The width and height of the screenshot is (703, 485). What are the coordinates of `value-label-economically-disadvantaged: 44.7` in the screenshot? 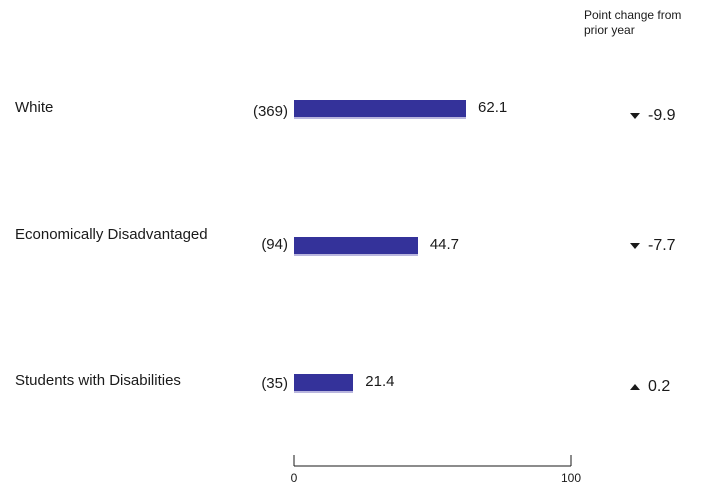 It's located at (444, 244).